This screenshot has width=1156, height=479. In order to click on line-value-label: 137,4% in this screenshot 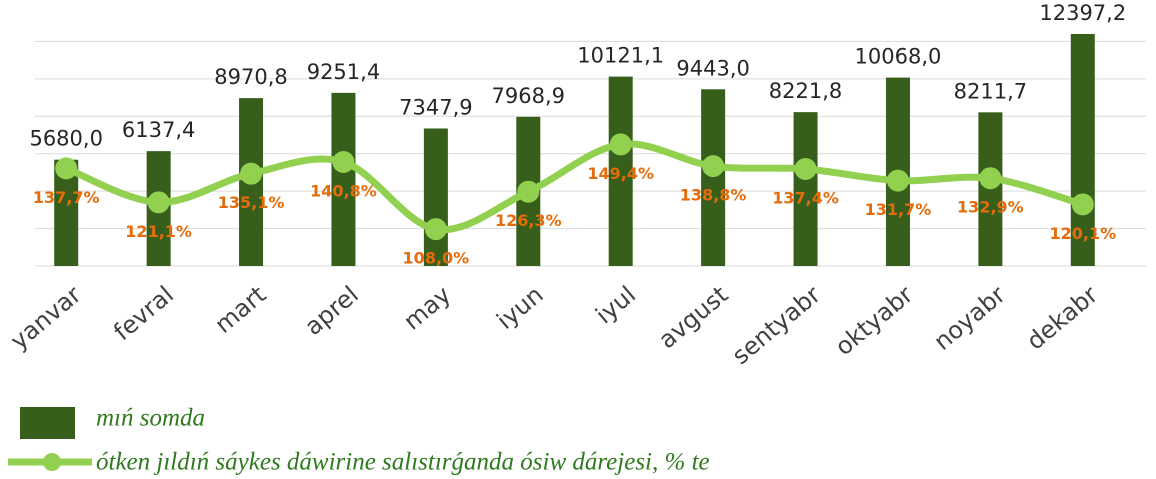, I will do `click(805, 197)`.